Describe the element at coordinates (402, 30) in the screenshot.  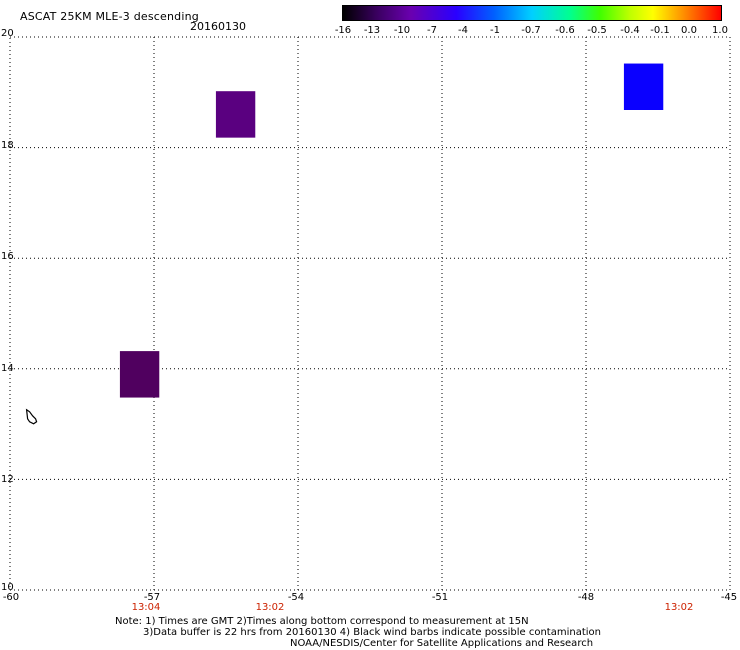
I see `colorbar-label: -10` at that location.